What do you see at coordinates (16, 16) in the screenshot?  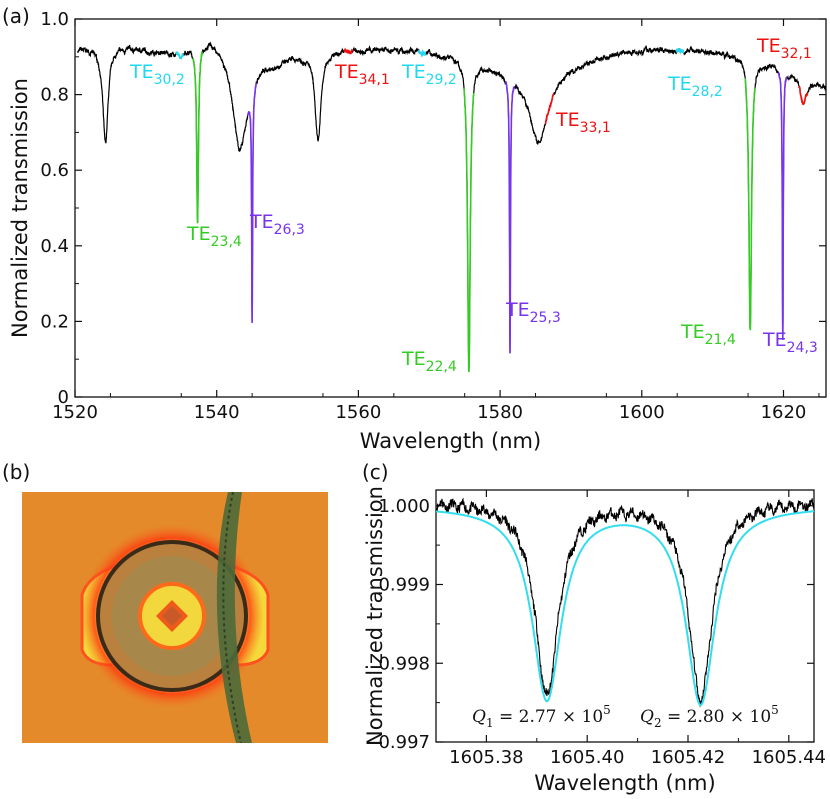 I see `panel-a-label: (a)` at bounding box center [16, 16].